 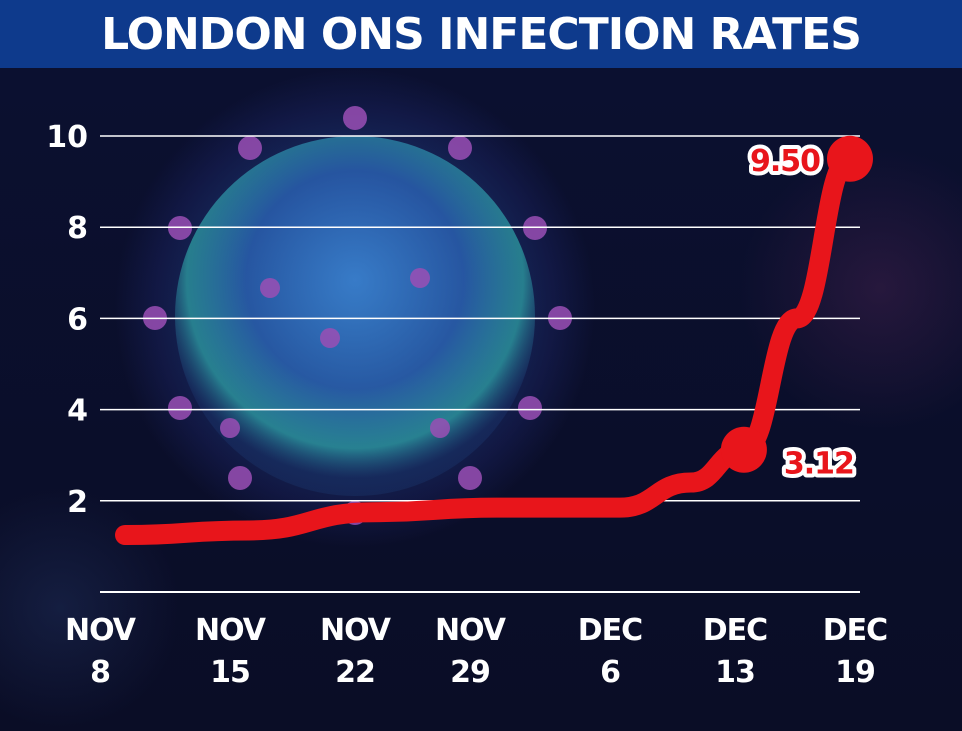 What do you see at coordinates (230, 672) in the screenshot?
I see `x-tick-label: 15` at bounding box center [230, 672].